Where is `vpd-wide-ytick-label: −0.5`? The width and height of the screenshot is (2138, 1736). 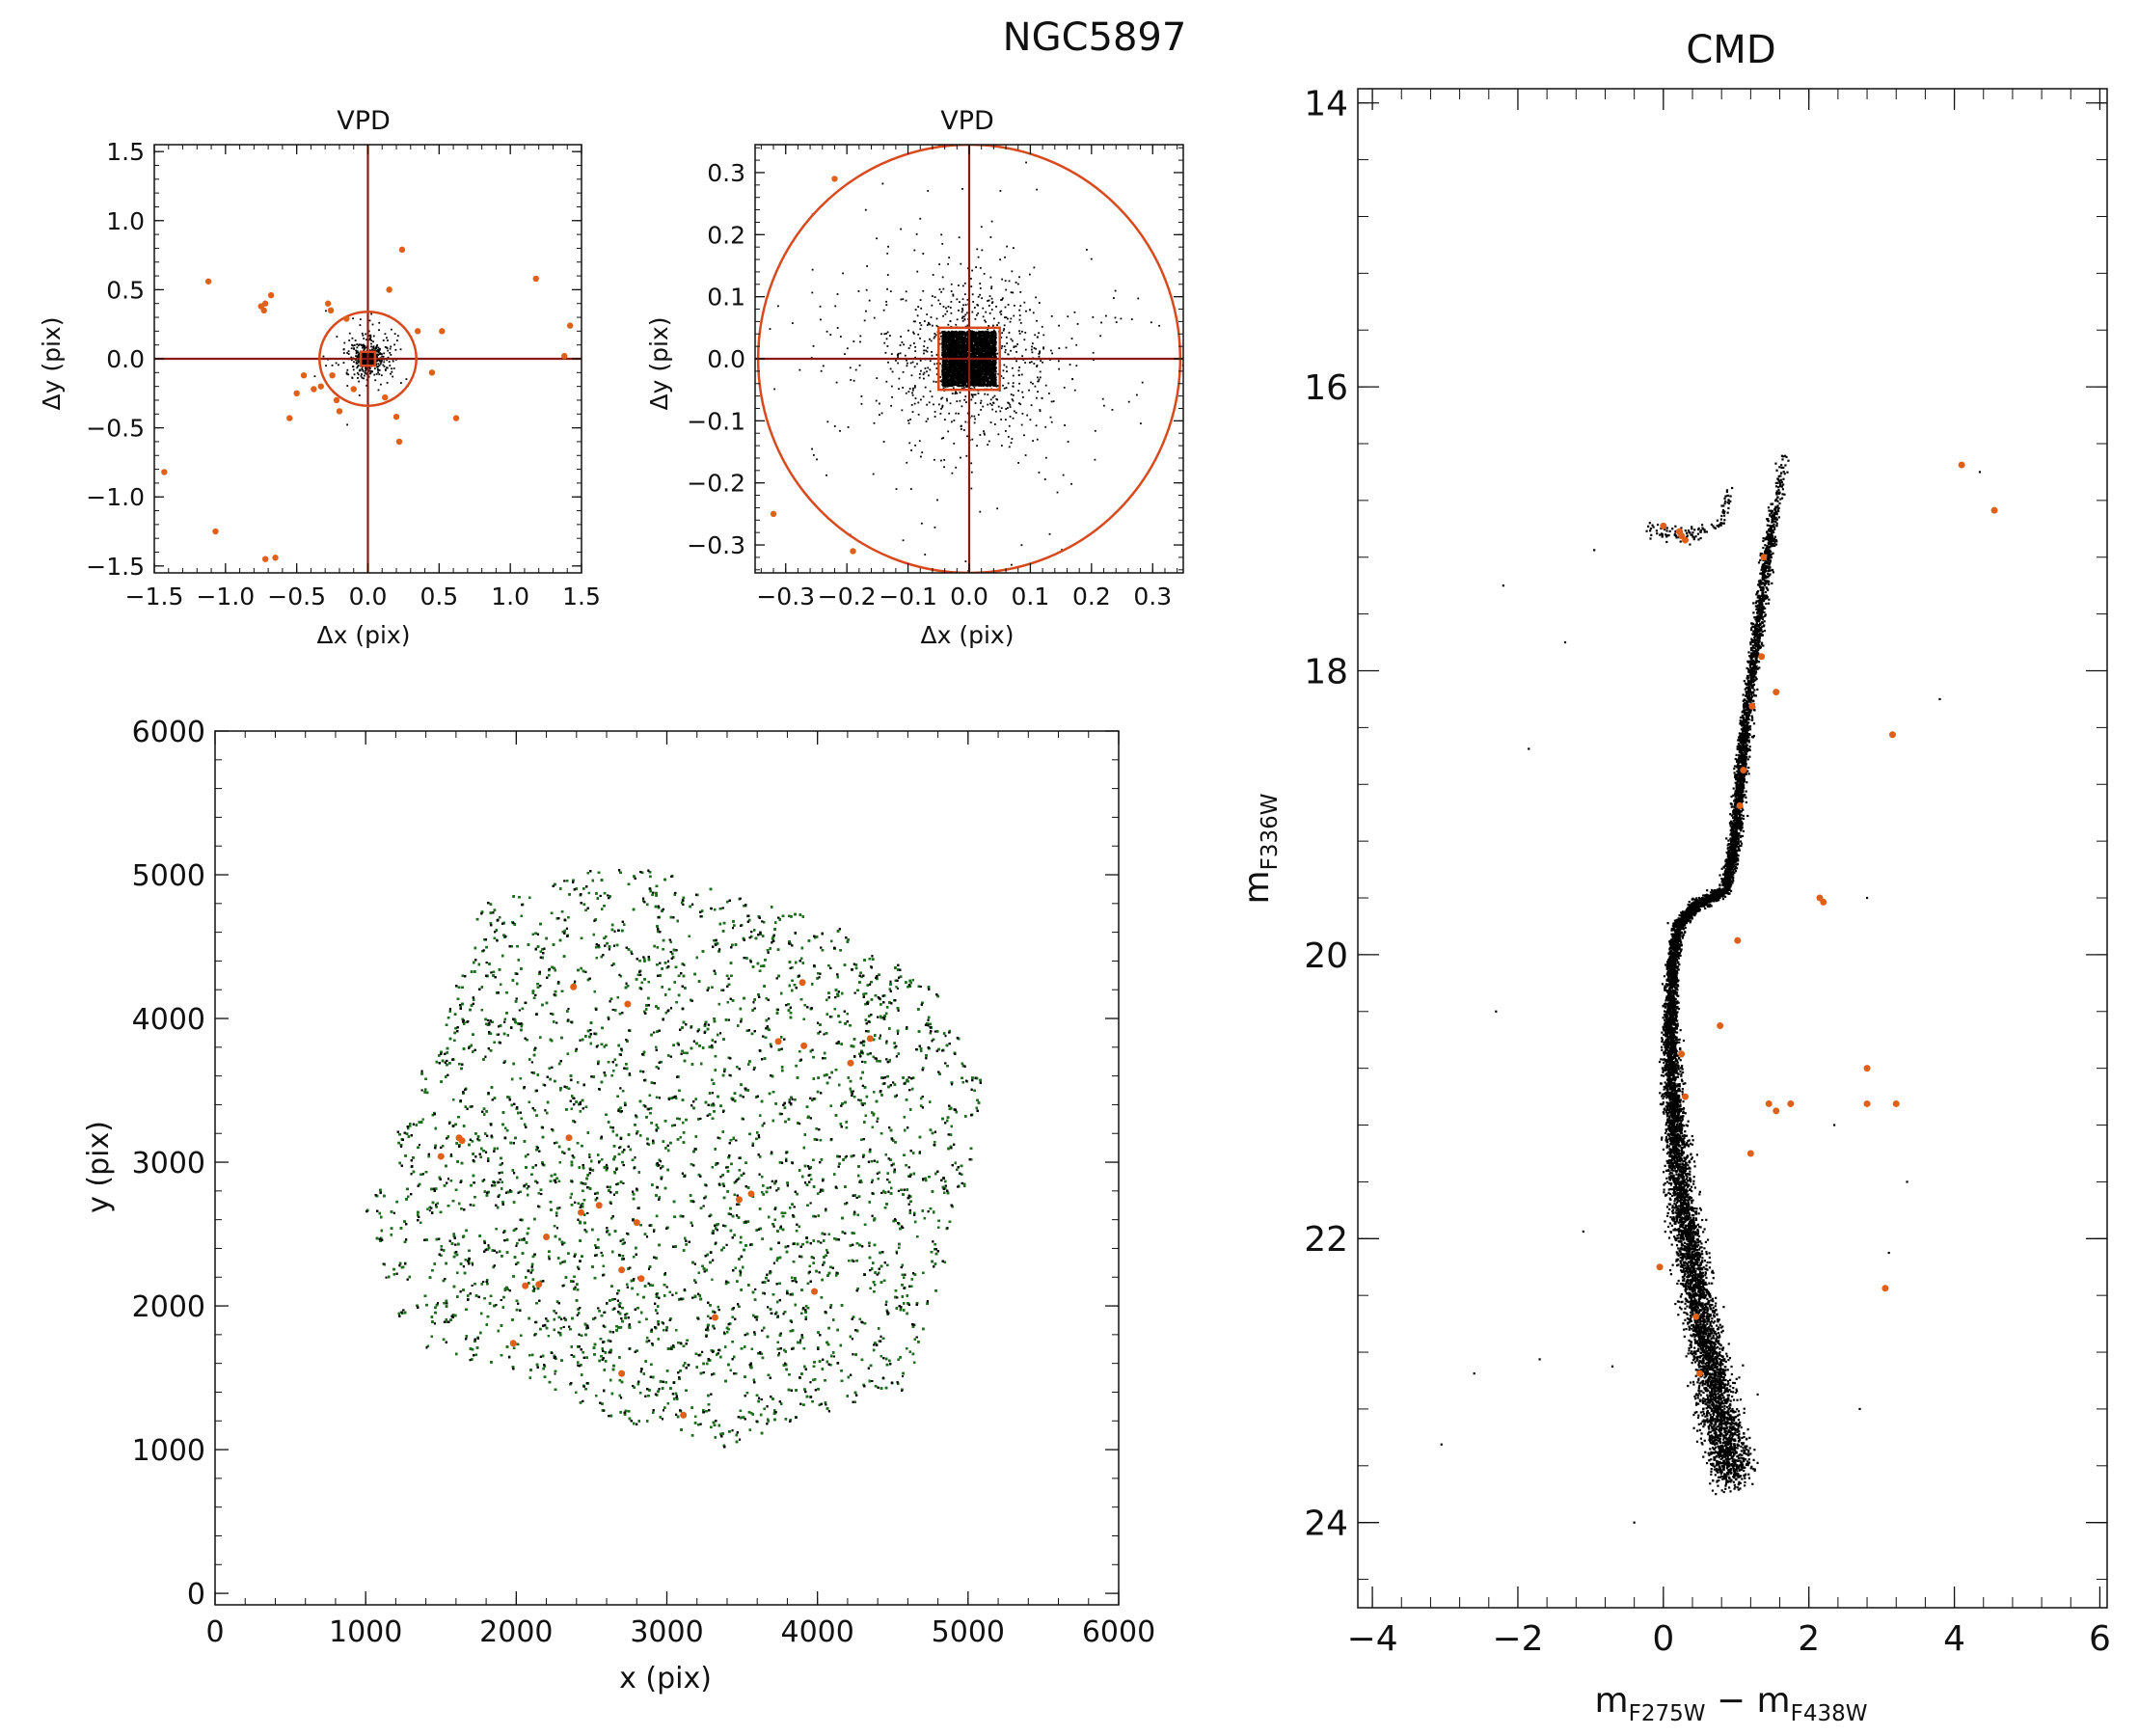 vpd-wide-ytick-label: −0.5 is located at coordinates (115, 429).